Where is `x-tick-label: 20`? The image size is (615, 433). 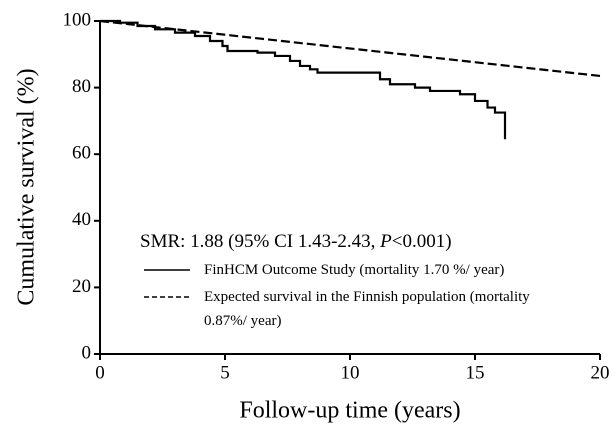 x-tick-label: 20 is located at coordinates (600, 372).